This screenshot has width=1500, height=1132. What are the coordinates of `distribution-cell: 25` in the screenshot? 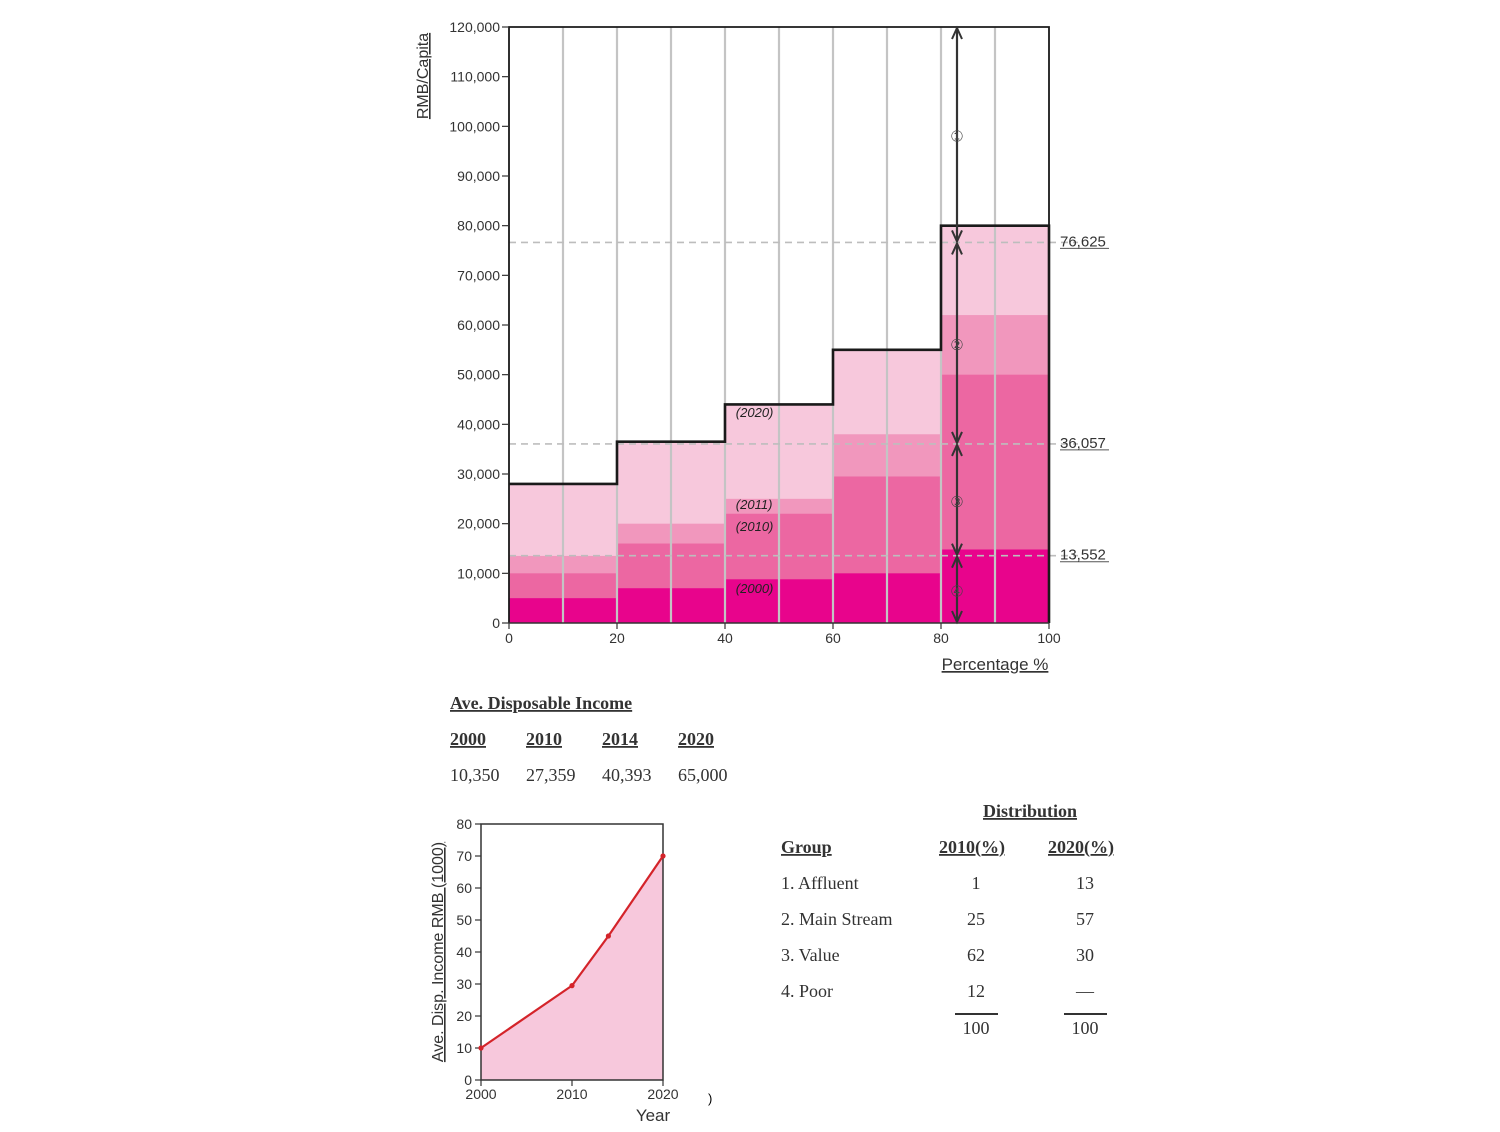 It's located at (976, 919).